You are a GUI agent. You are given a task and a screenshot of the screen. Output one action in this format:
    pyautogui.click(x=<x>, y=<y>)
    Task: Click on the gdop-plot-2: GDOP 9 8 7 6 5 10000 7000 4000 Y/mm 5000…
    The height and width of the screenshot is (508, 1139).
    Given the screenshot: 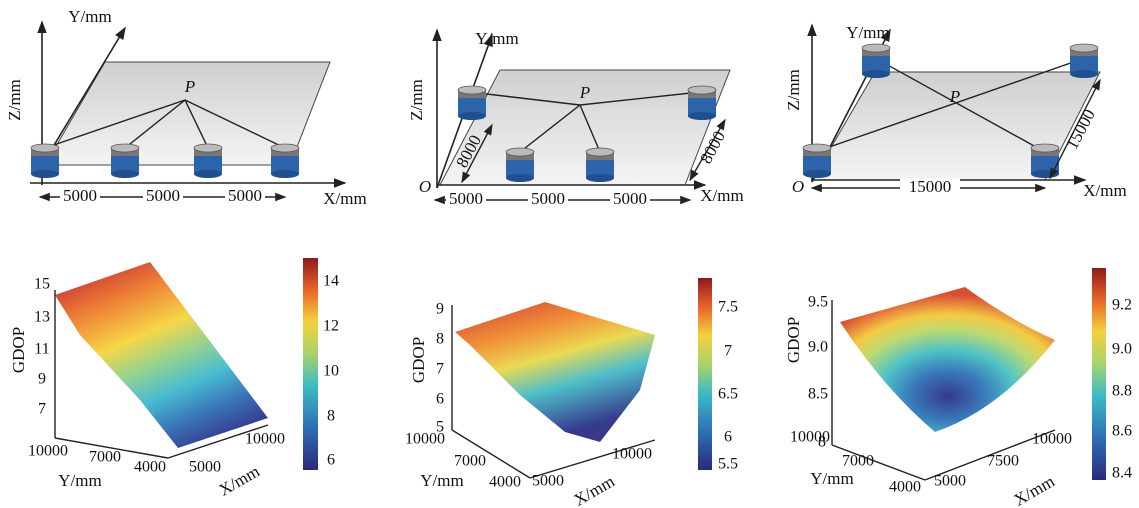 What is the action you would take?
    pyautogui.click(x=571, y=393)
    